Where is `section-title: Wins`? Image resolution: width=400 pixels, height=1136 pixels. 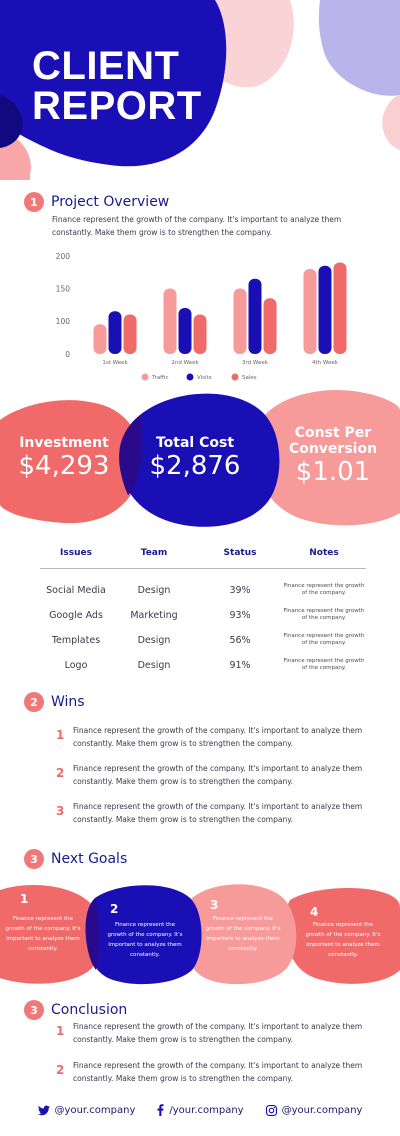 section-title: Wins is located at coordinates (68, 702).